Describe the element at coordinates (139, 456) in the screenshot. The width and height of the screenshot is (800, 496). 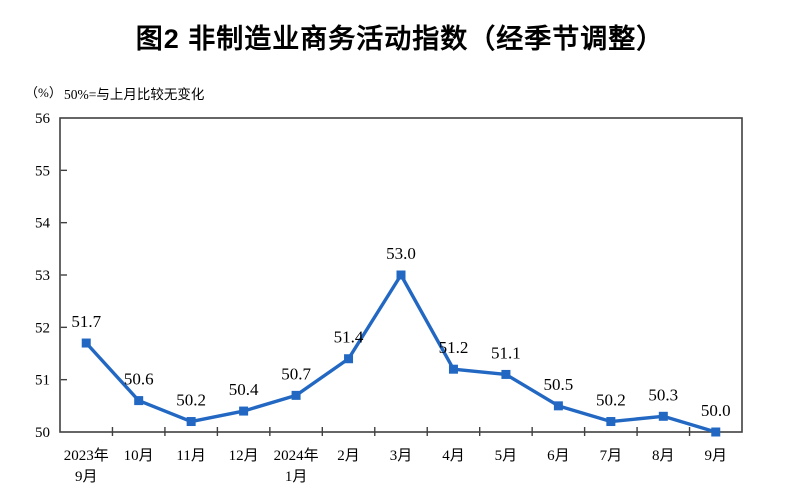
I see `x-axis-label: 10月` at that location.